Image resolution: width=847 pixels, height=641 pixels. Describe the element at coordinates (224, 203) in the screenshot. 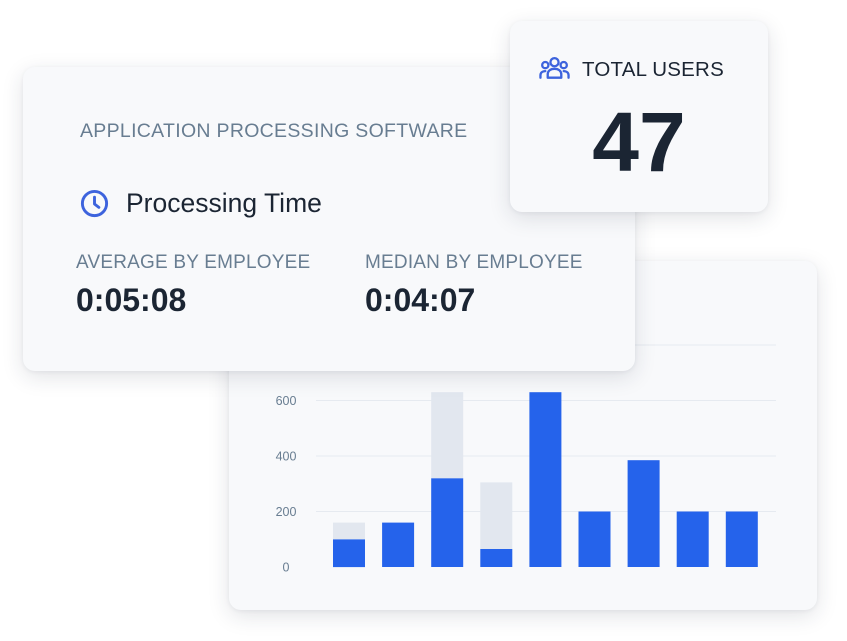

I see `processing-time-title: Processing Time` at that location.